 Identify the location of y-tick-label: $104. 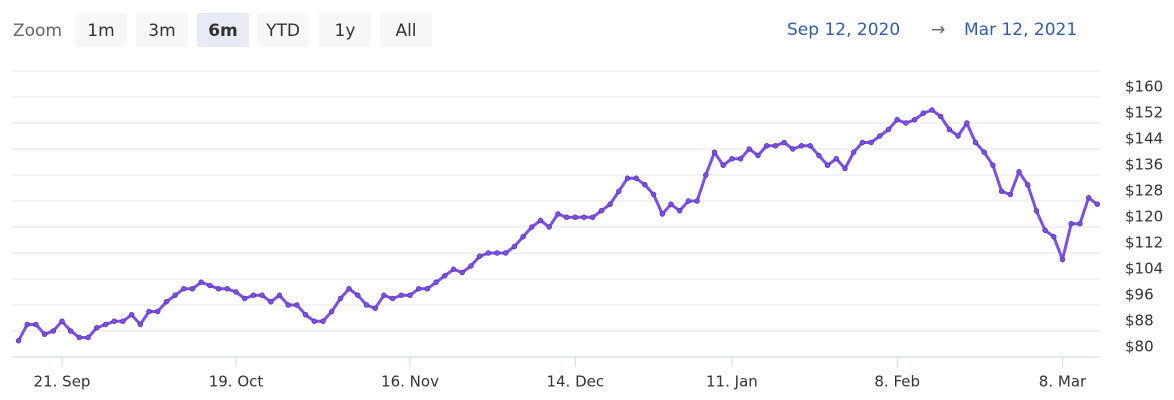
(1144, 269).